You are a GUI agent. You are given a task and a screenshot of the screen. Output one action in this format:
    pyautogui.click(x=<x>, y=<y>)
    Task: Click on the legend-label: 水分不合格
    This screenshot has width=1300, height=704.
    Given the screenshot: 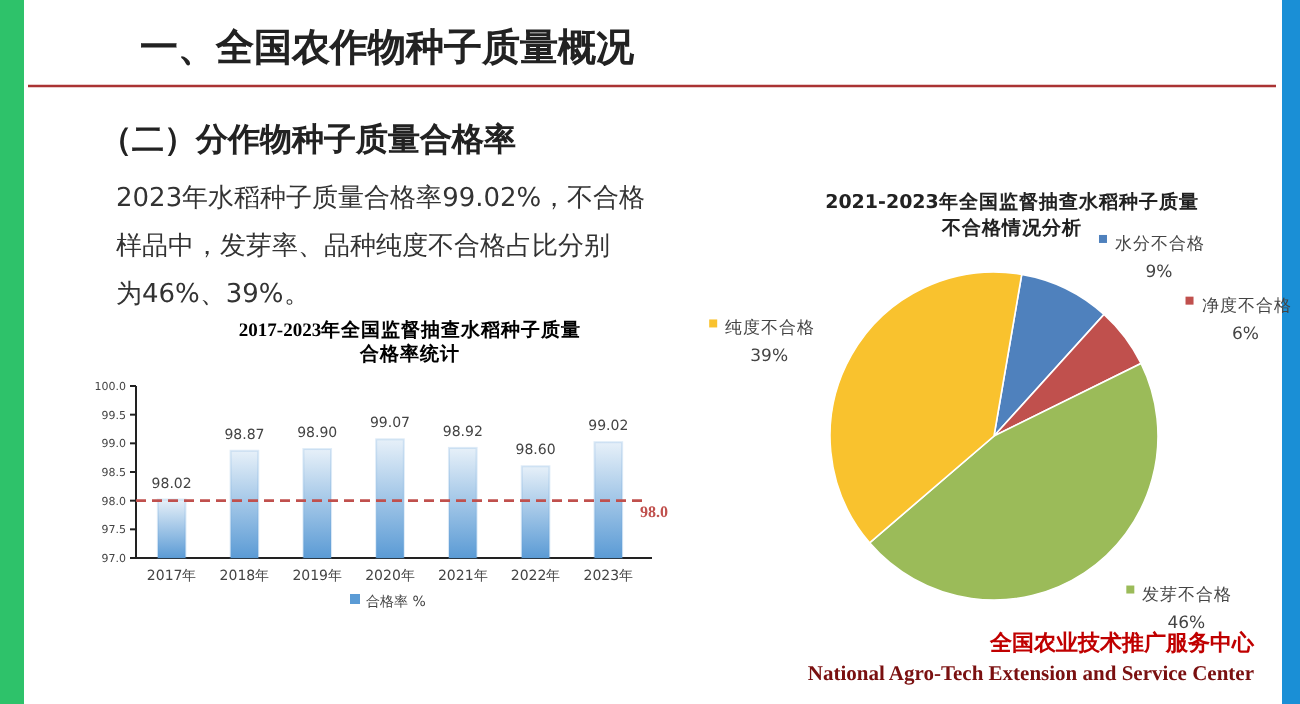 What is the action you would take?
    pyautogui.click(x=1159, y=243)
    